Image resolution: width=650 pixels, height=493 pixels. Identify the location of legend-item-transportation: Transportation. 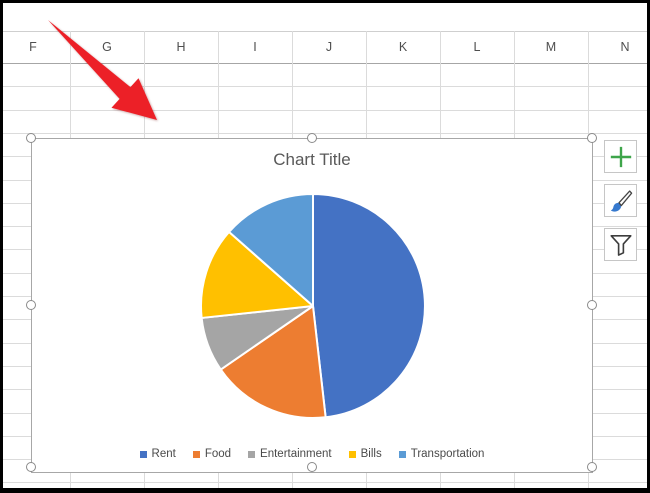
(441, 454).